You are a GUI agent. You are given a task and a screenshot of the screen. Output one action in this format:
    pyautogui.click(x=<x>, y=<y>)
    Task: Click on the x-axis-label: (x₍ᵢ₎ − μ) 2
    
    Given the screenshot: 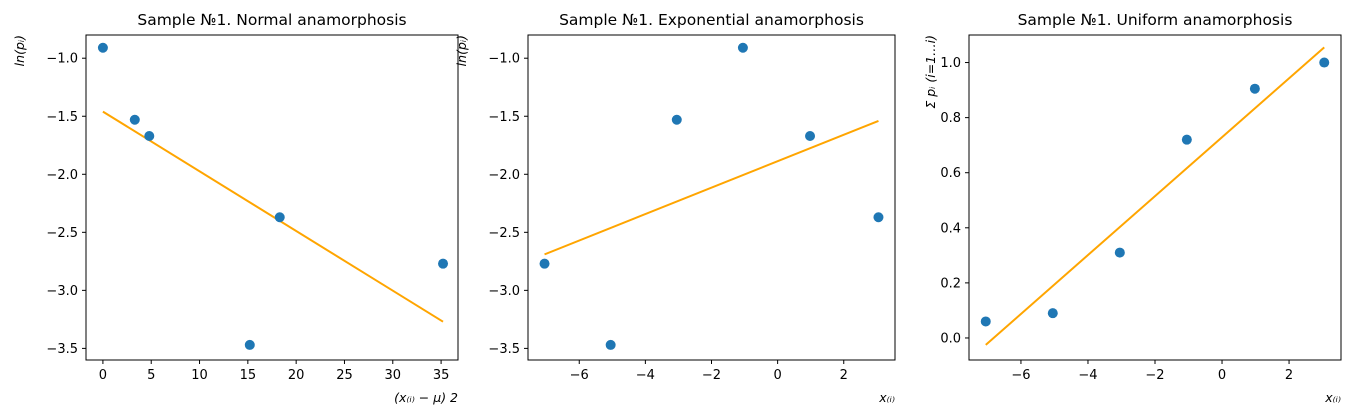 What is the action you would take?
    pyautogui.click(x=426, y=397)
    